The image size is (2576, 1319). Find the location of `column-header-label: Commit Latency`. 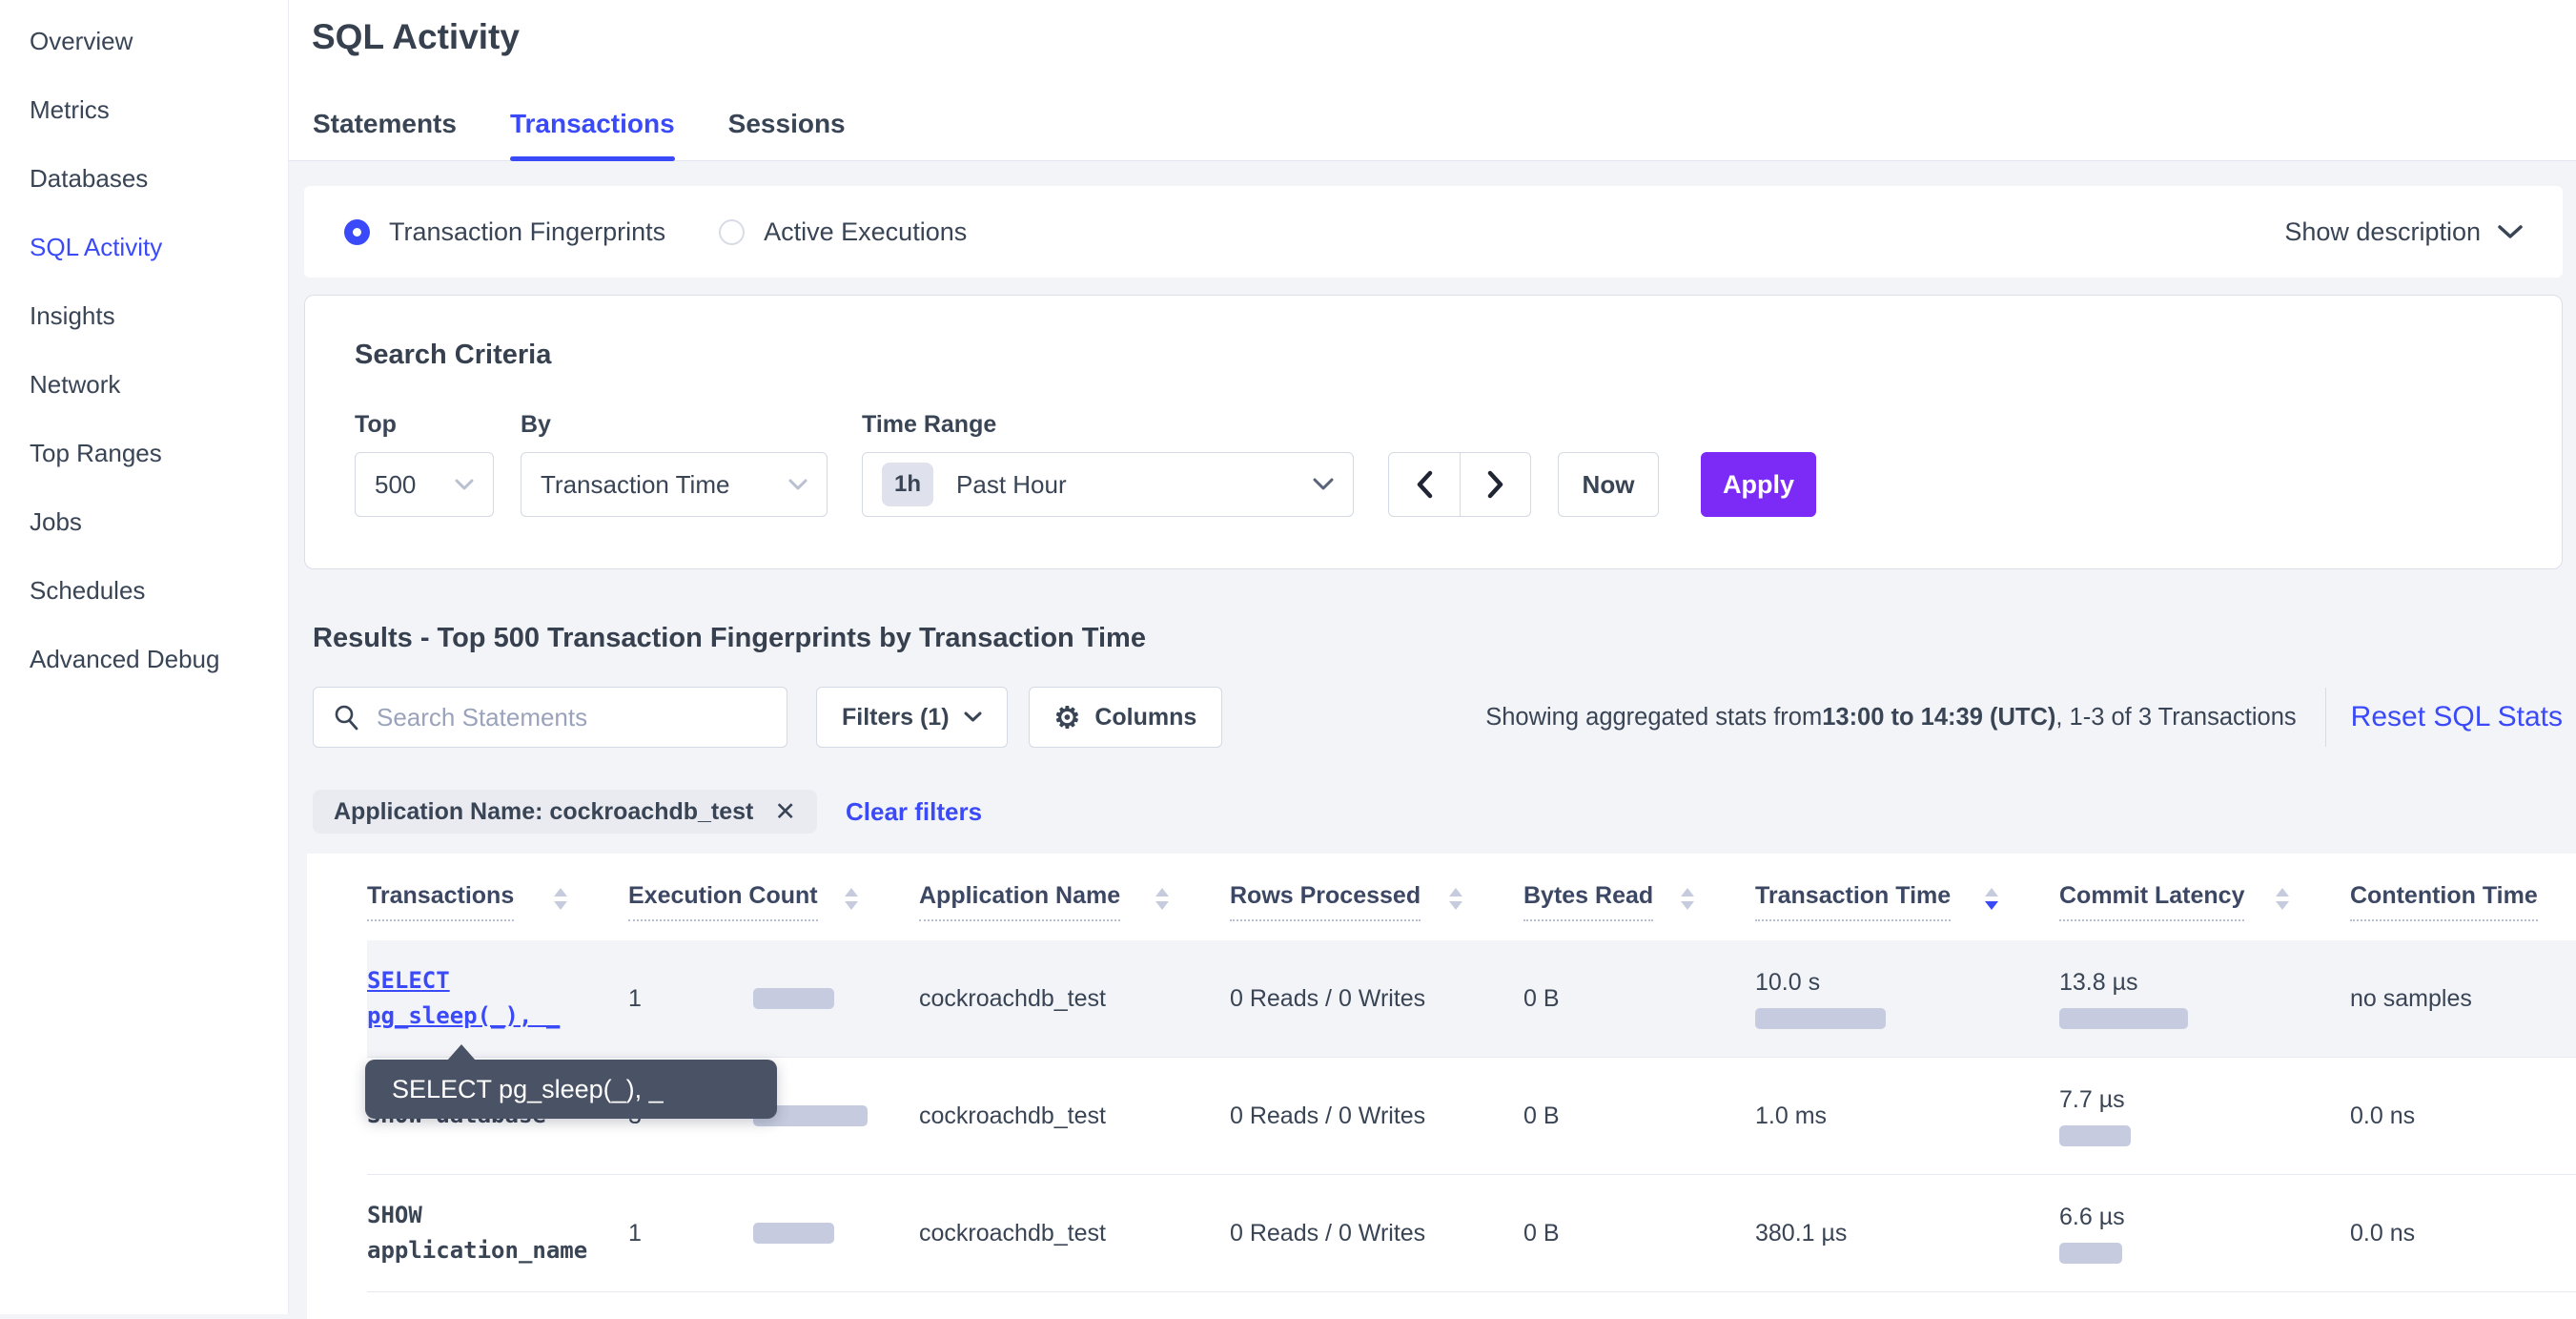

column-header-label: Commit Latency is located at coordinates (2152, 901).